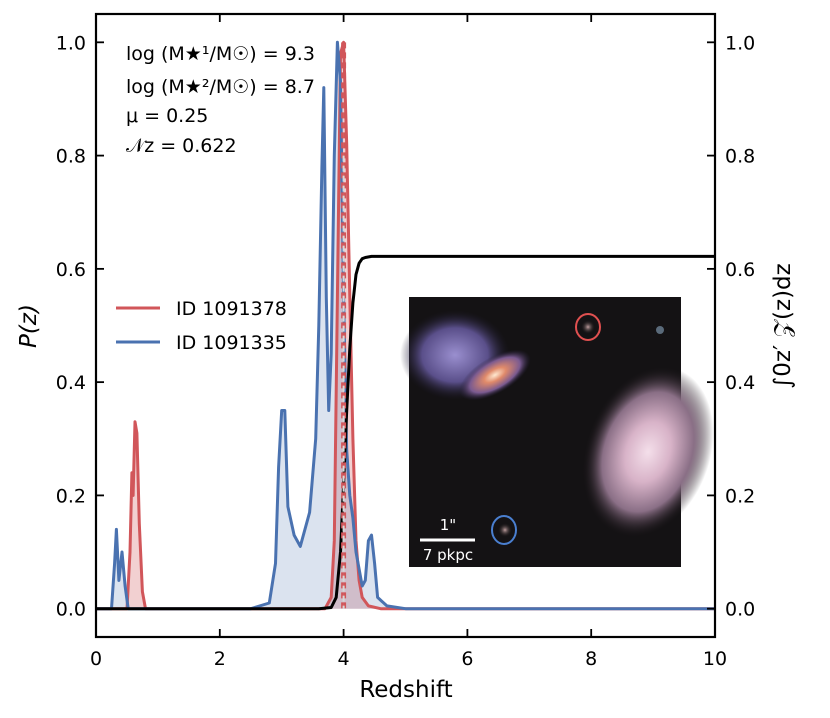 Image resolution: width=830 pixels, height=718 pixels. I want to click on x-axis-title: Redshift, so click(405, 690).